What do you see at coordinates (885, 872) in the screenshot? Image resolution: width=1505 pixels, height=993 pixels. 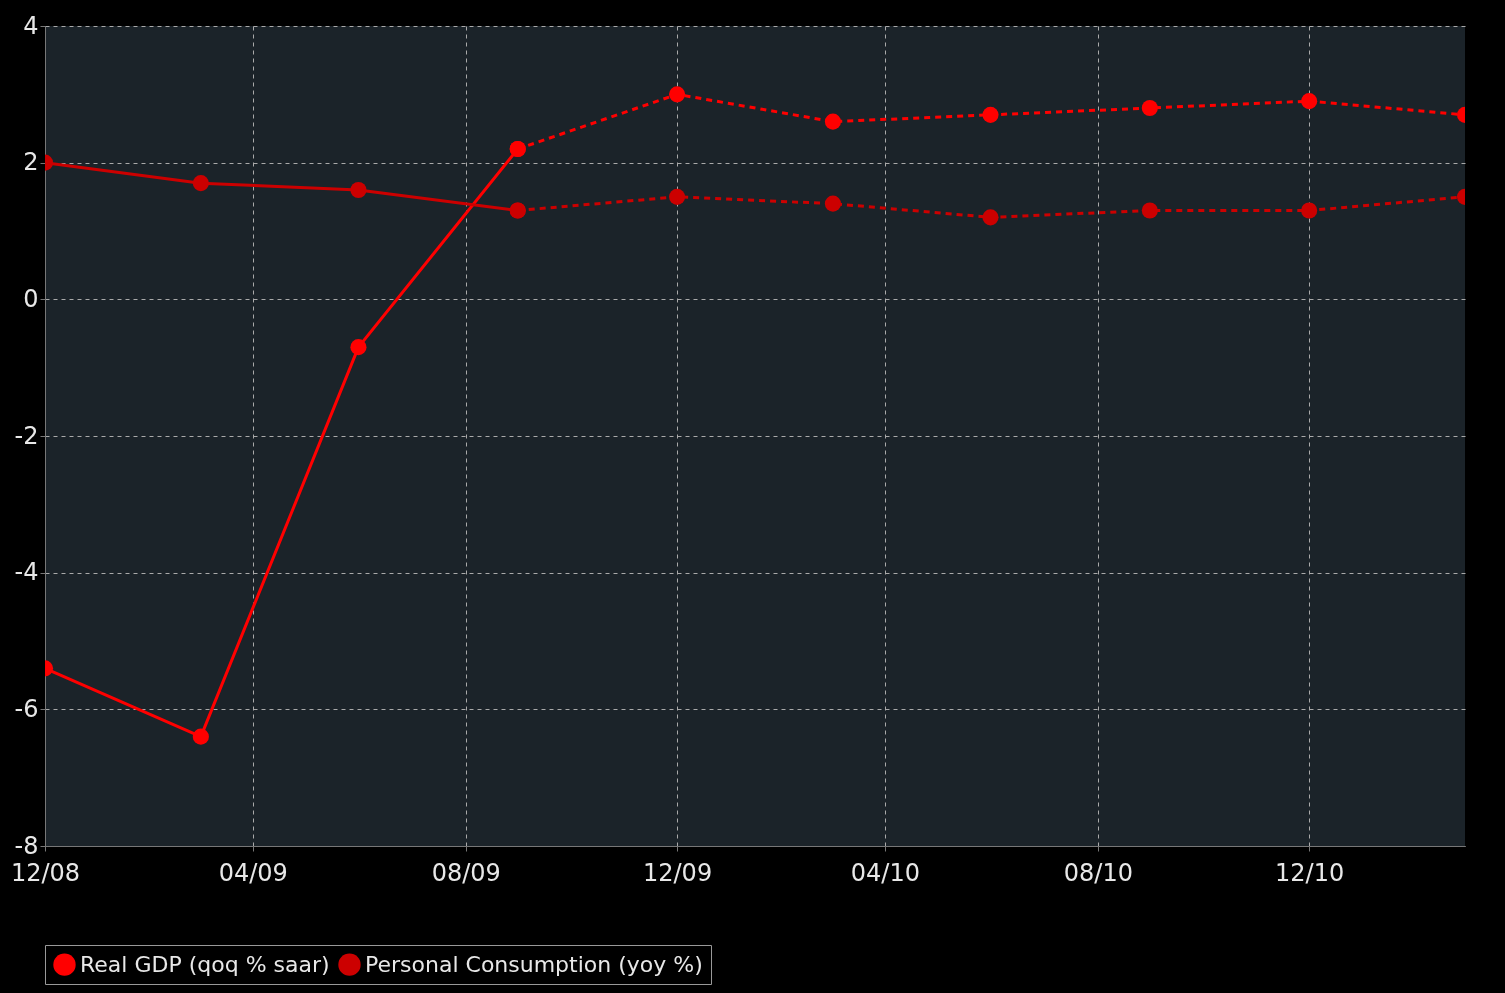 I see `x-tick-label: 04/10` at bounding box center [885, 872].